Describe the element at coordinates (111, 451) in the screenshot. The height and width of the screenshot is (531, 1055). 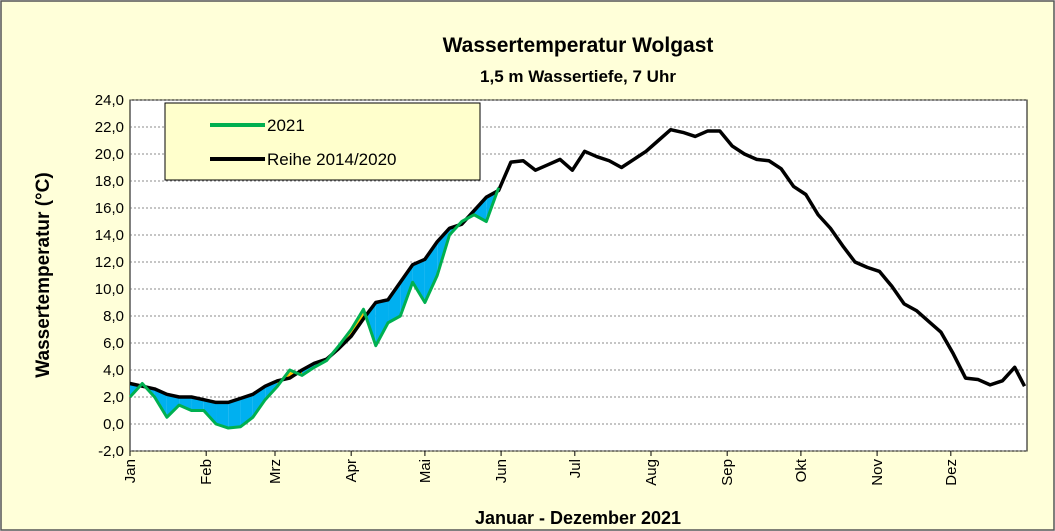
I see `y-tick-label: -2,0` at that location.